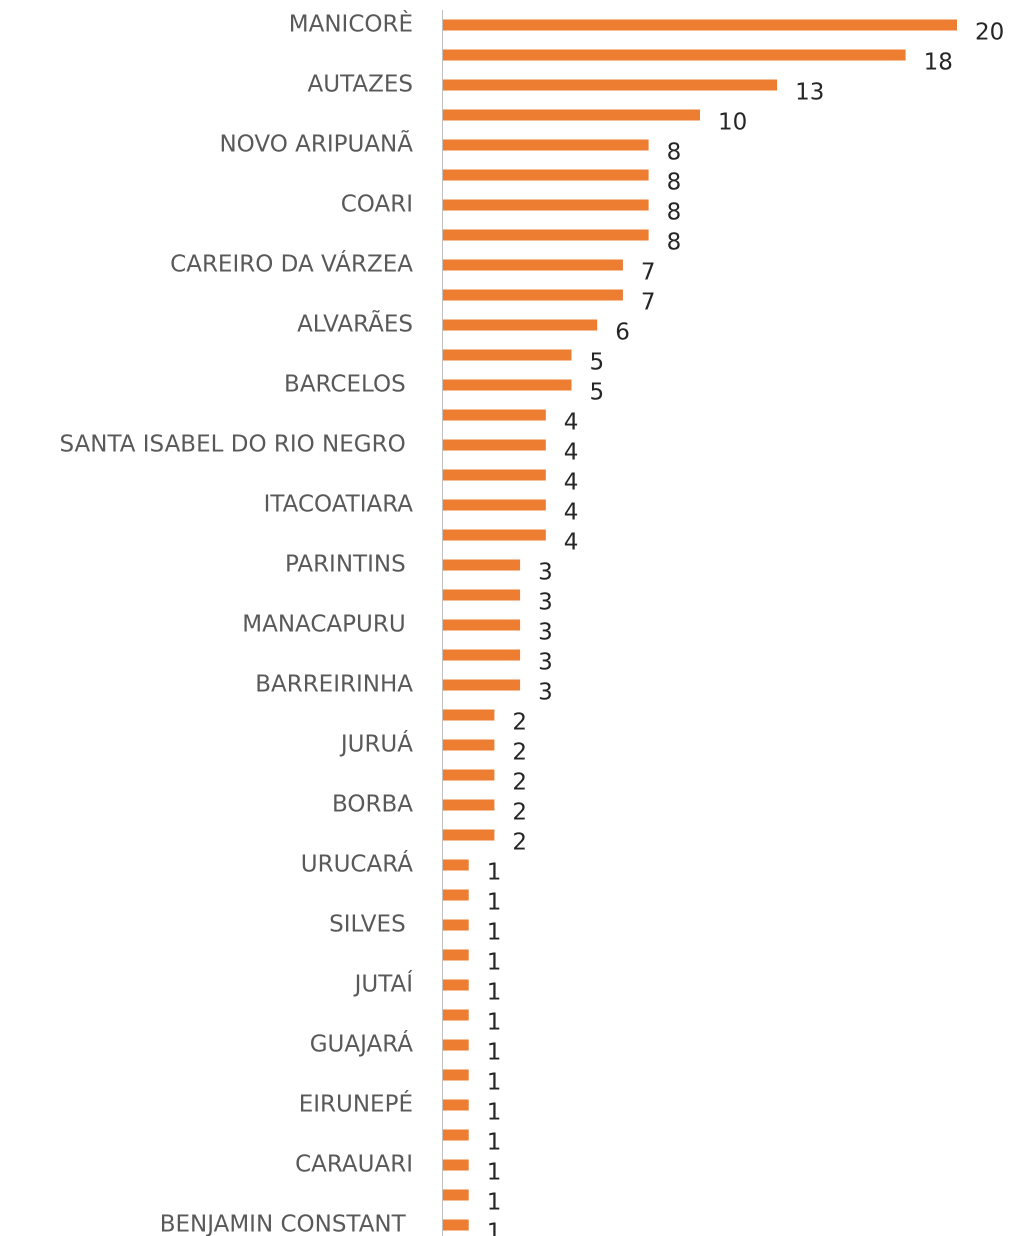 The image size is (1009, 1236). Describe the element at coordinates (357, 864) in the screenshot. I see `y-tick-label: URUCARÁ` at that location.